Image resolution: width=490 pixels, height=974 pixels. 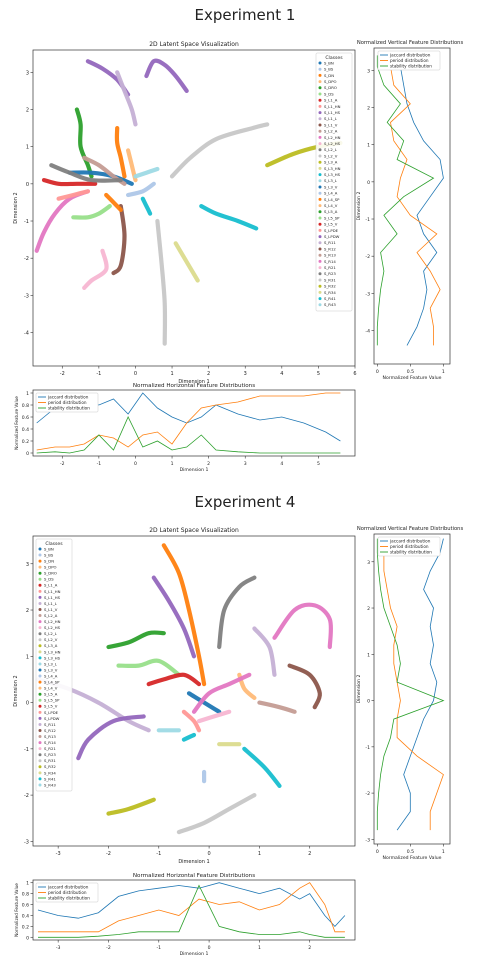 I want to click on experiment-1-title: Experiment 1, so click(x=245, y=15).